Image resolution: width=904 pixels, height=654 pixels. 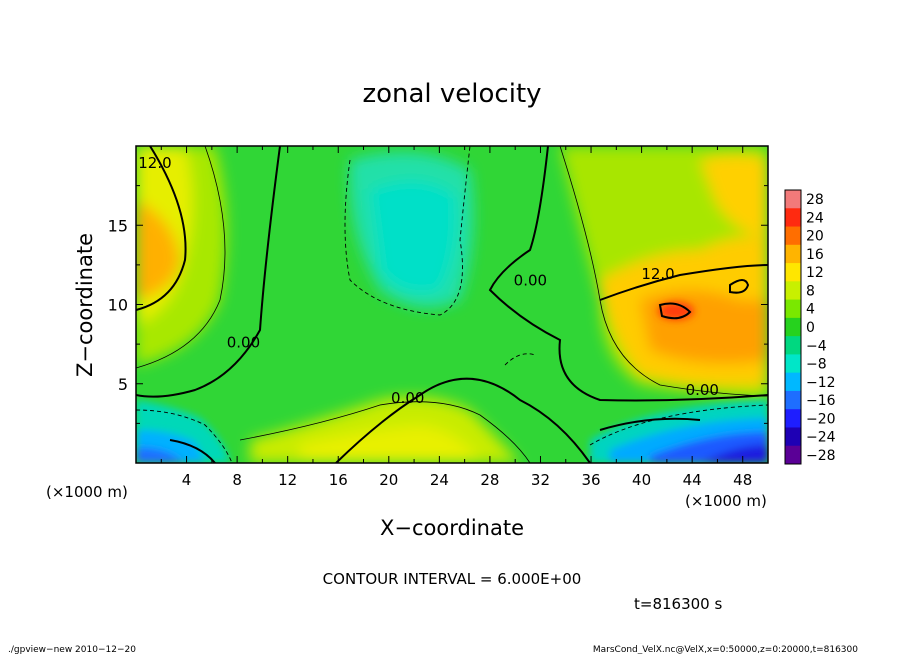 I want to click on x-tick-label: 32, so click(x=540, y=480).